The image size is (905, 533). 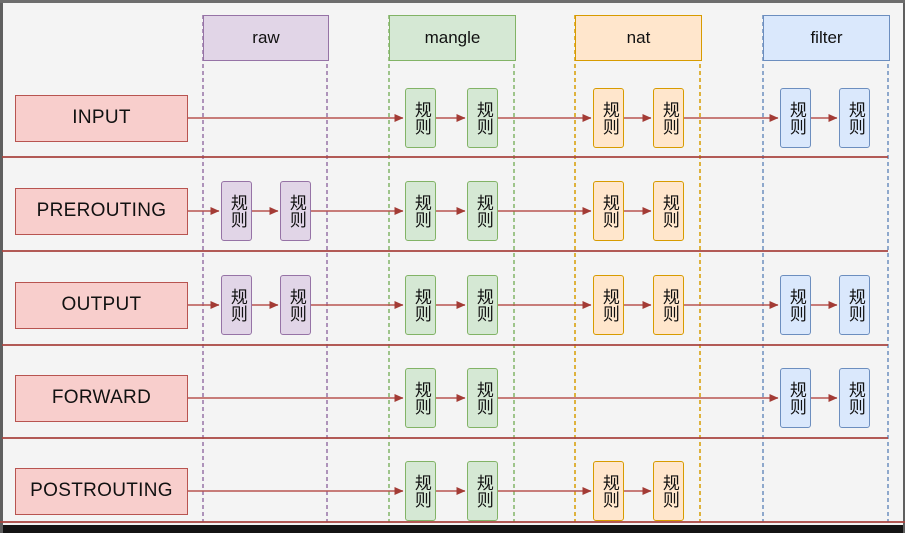 I want to click on chain-box-postrouting: POSTROUTING, so click(x=101, y=491).